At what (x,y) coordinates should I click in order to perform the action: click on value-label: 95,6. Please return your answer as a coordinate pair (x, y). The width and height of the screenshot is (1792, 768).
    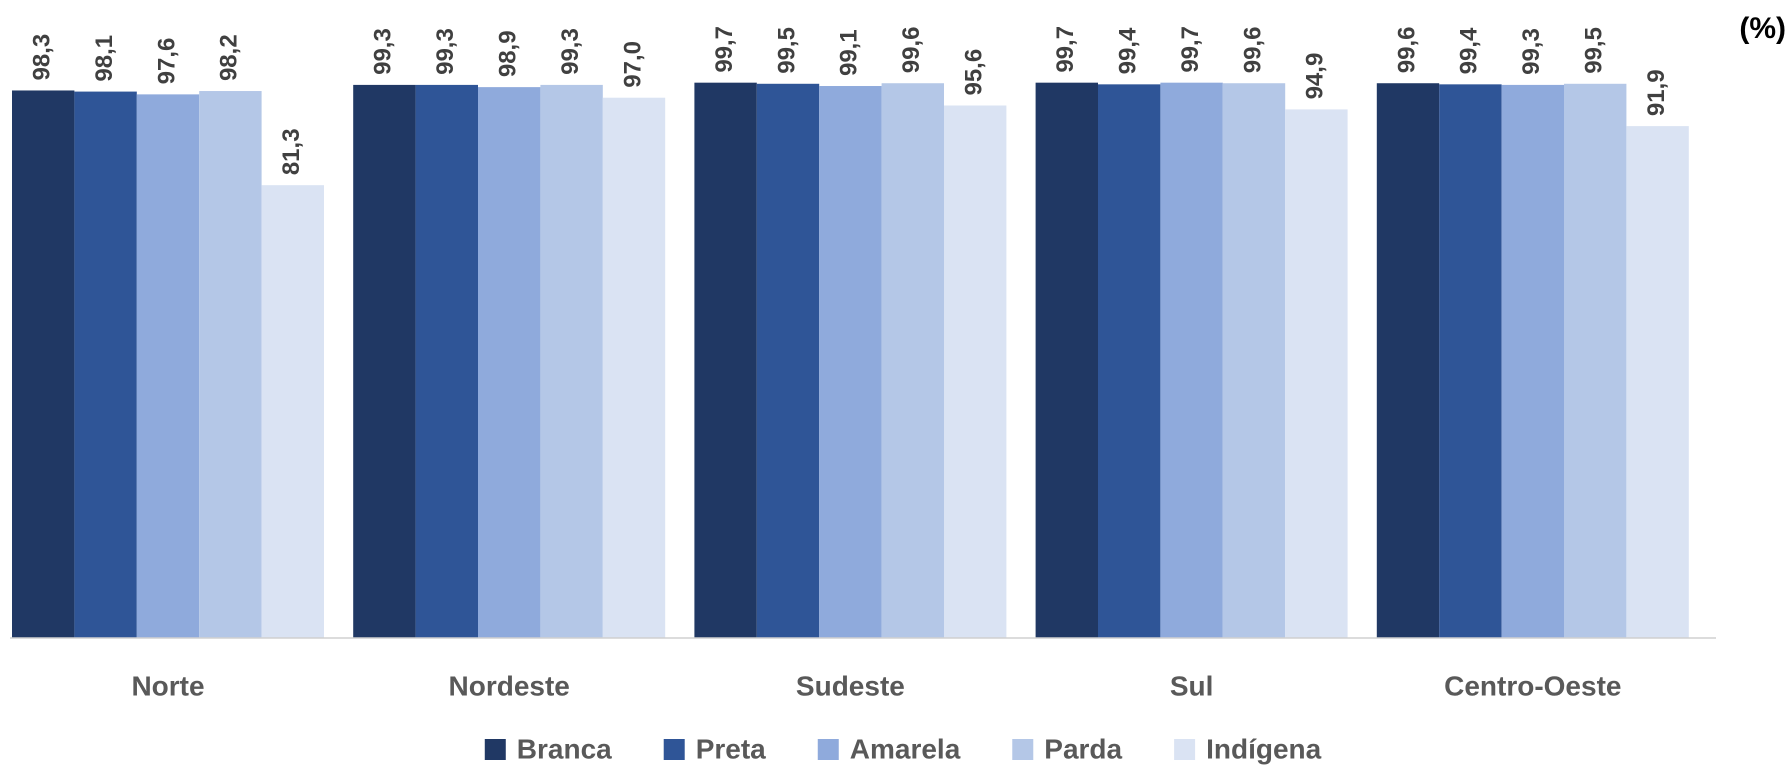
    Looking at the image, I should click on (974, 72).